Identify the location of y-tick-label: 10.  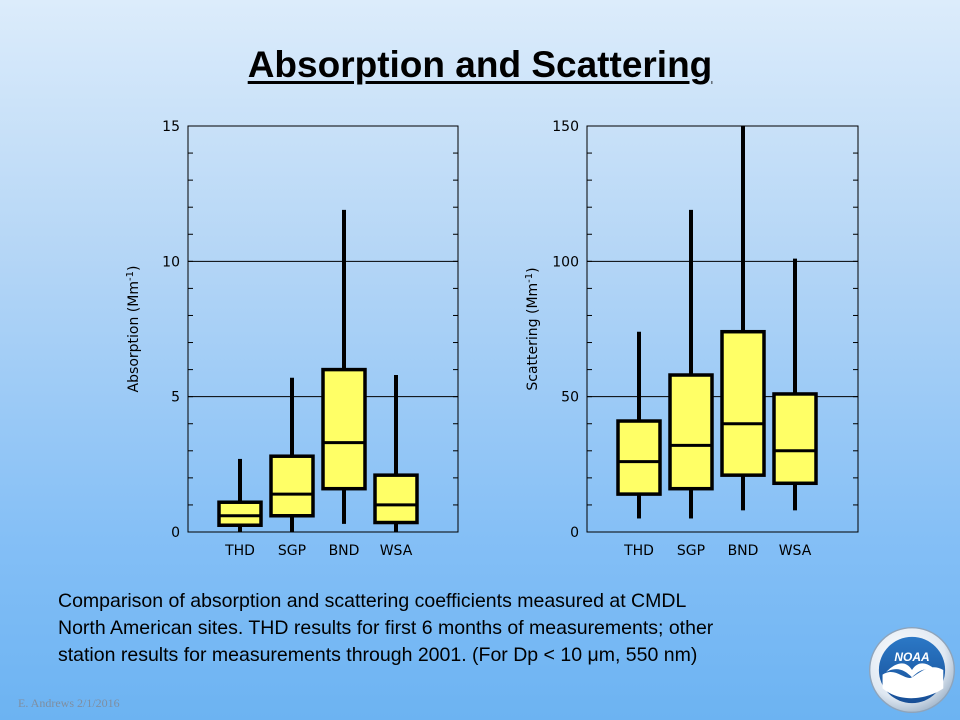
(171, 262).